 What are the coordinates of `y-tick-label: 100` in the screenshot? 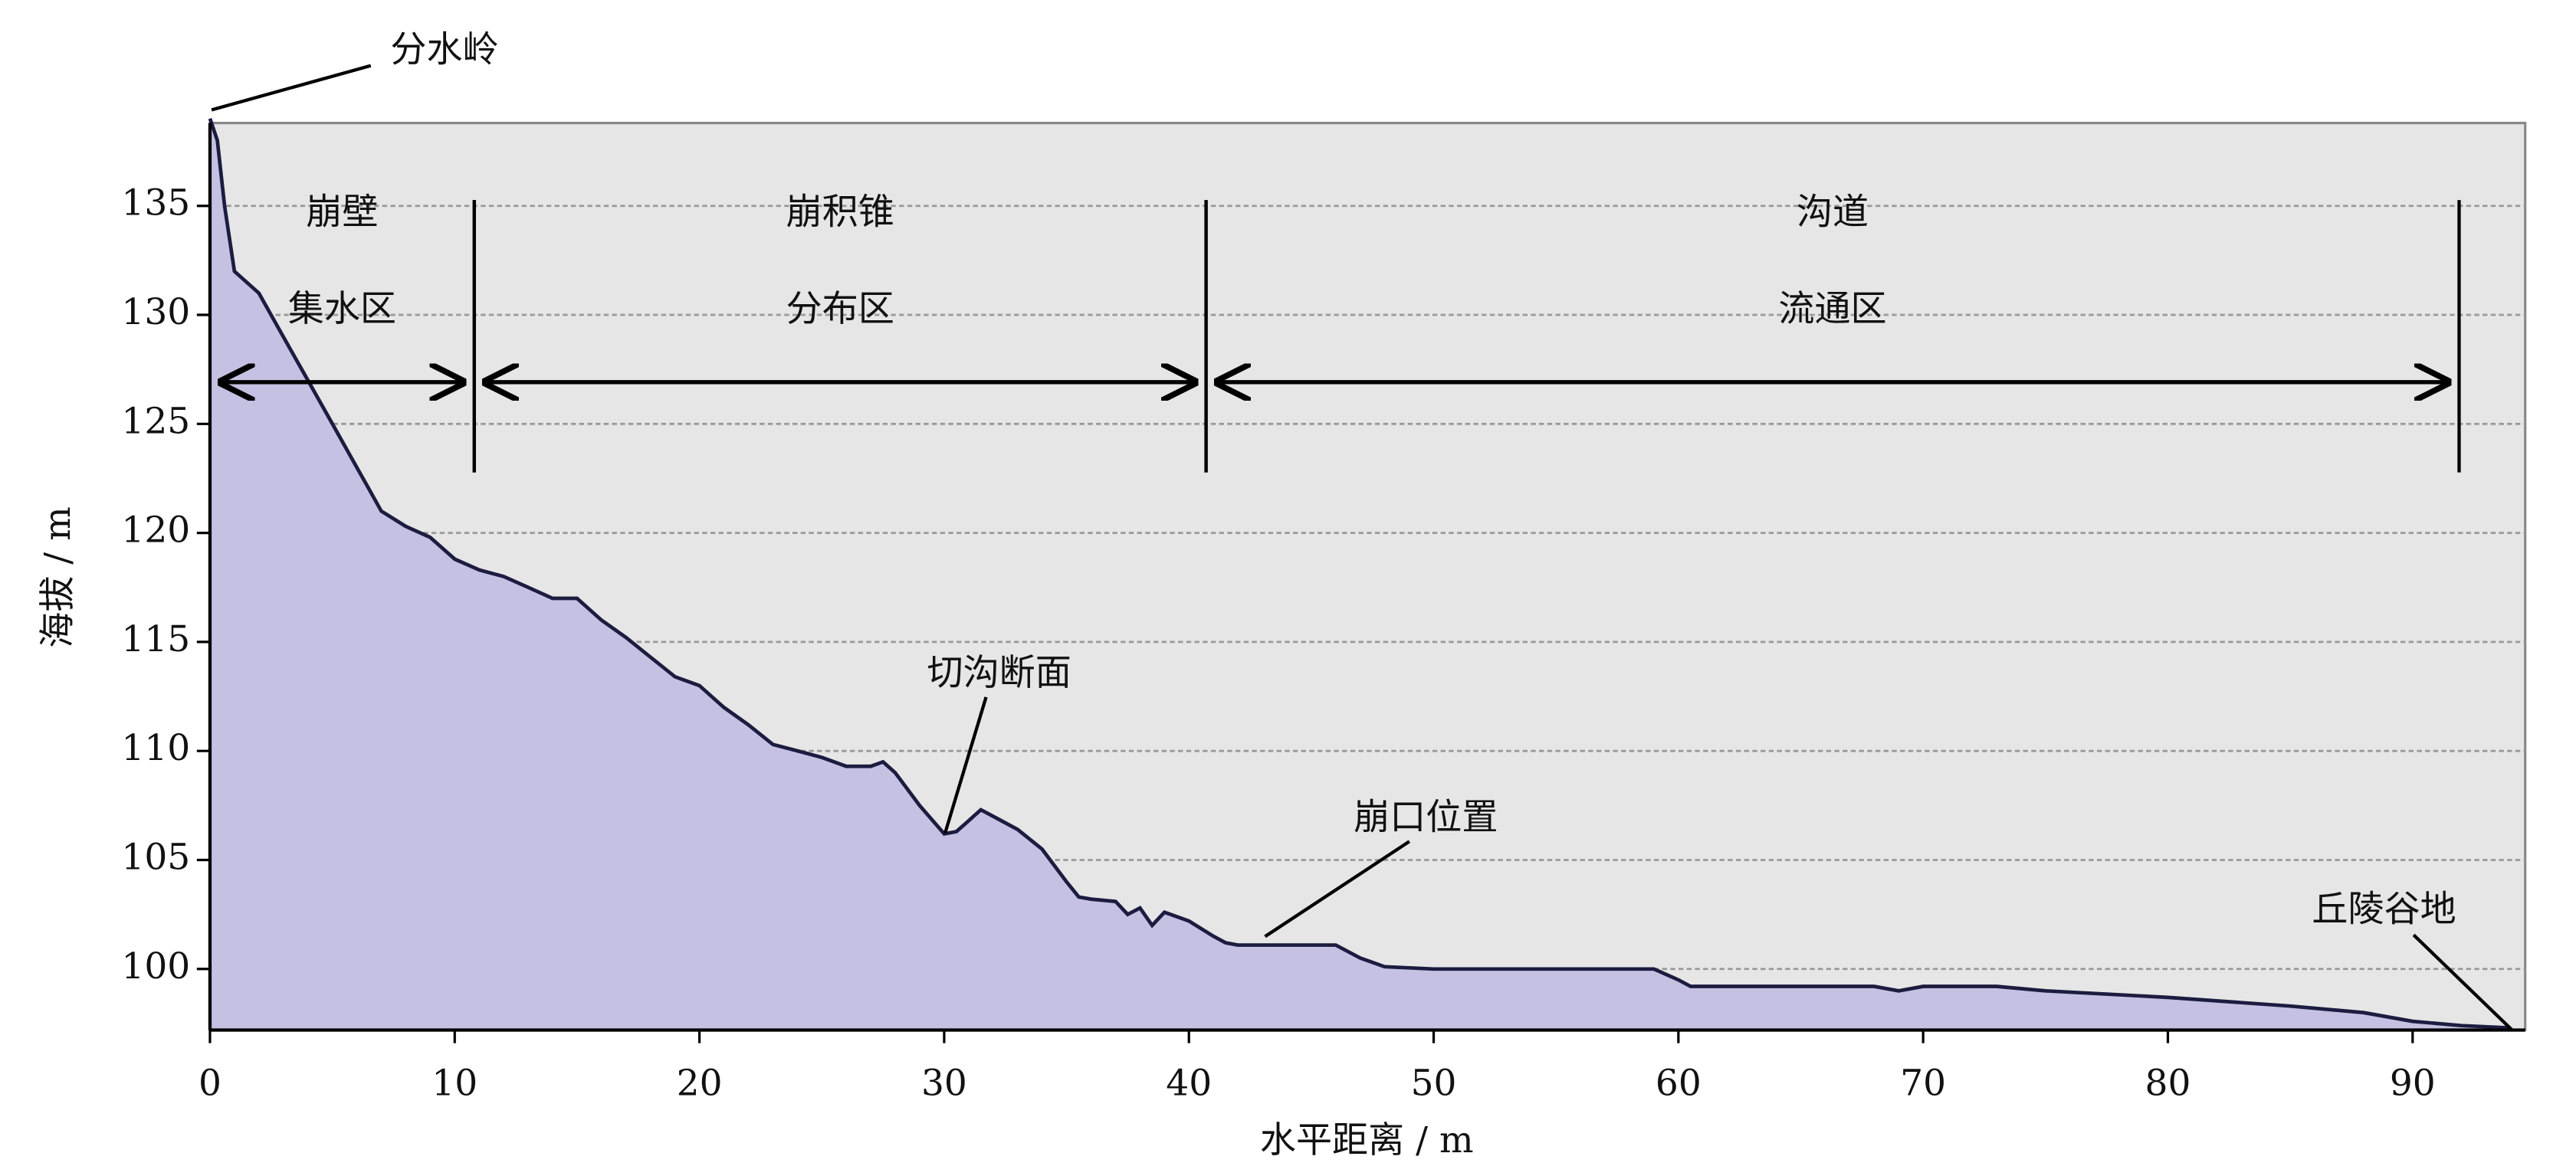 It's located at (155, 967).